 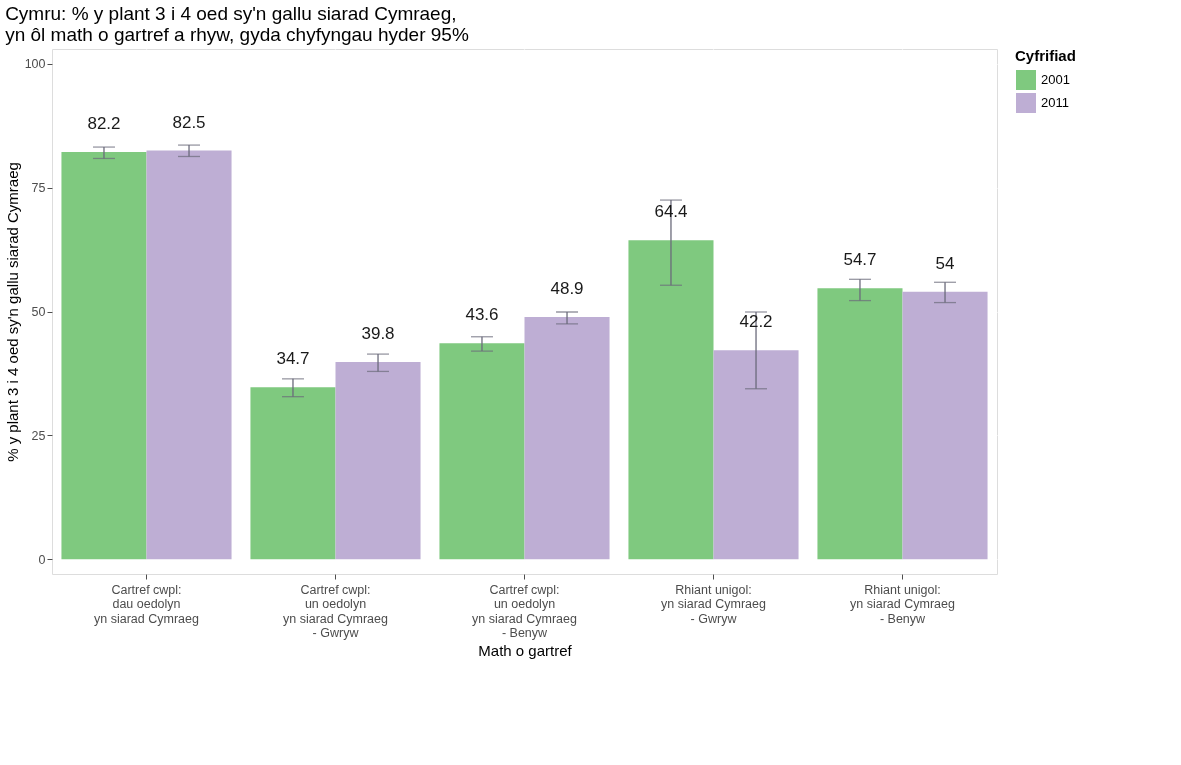 What do you see at coordinates (378, 334) in the screenshot?
I see `data-label: 39.8` at bounding box center [378, 334].